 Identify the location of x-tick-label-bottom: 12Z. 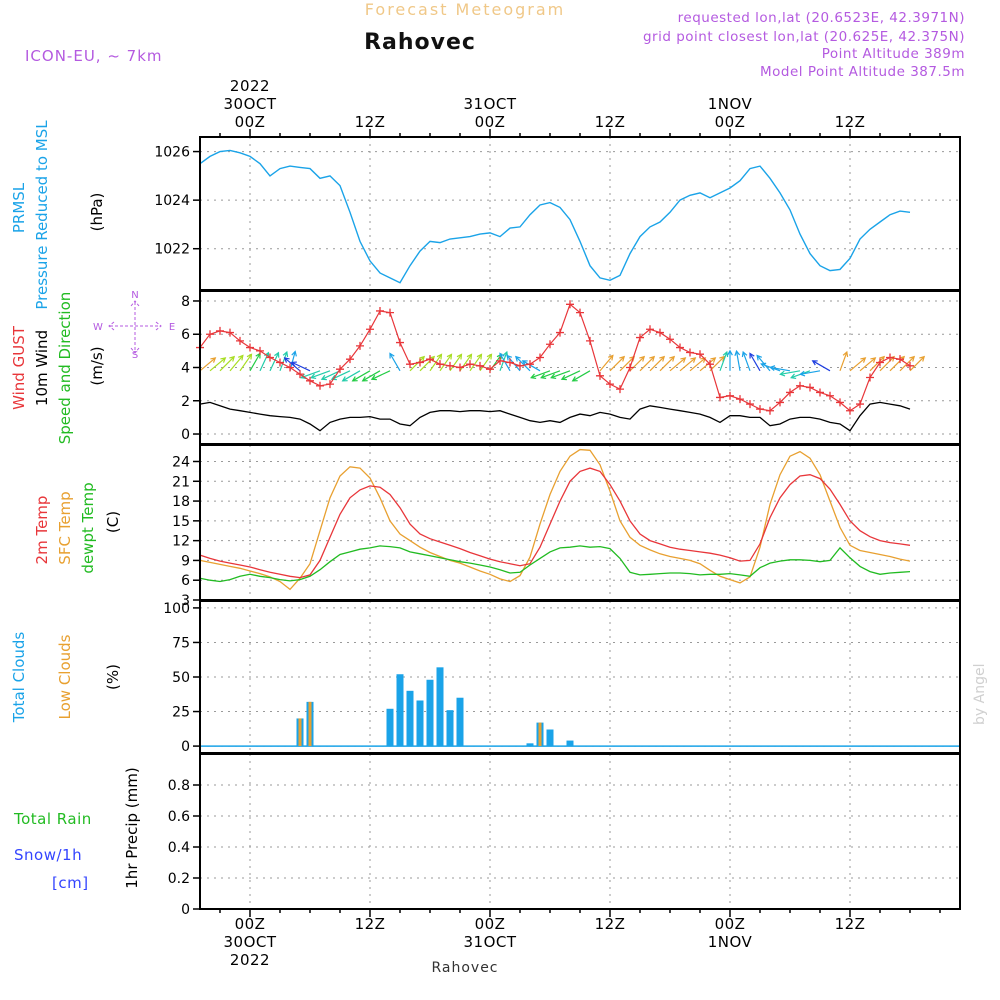
(370, 924).